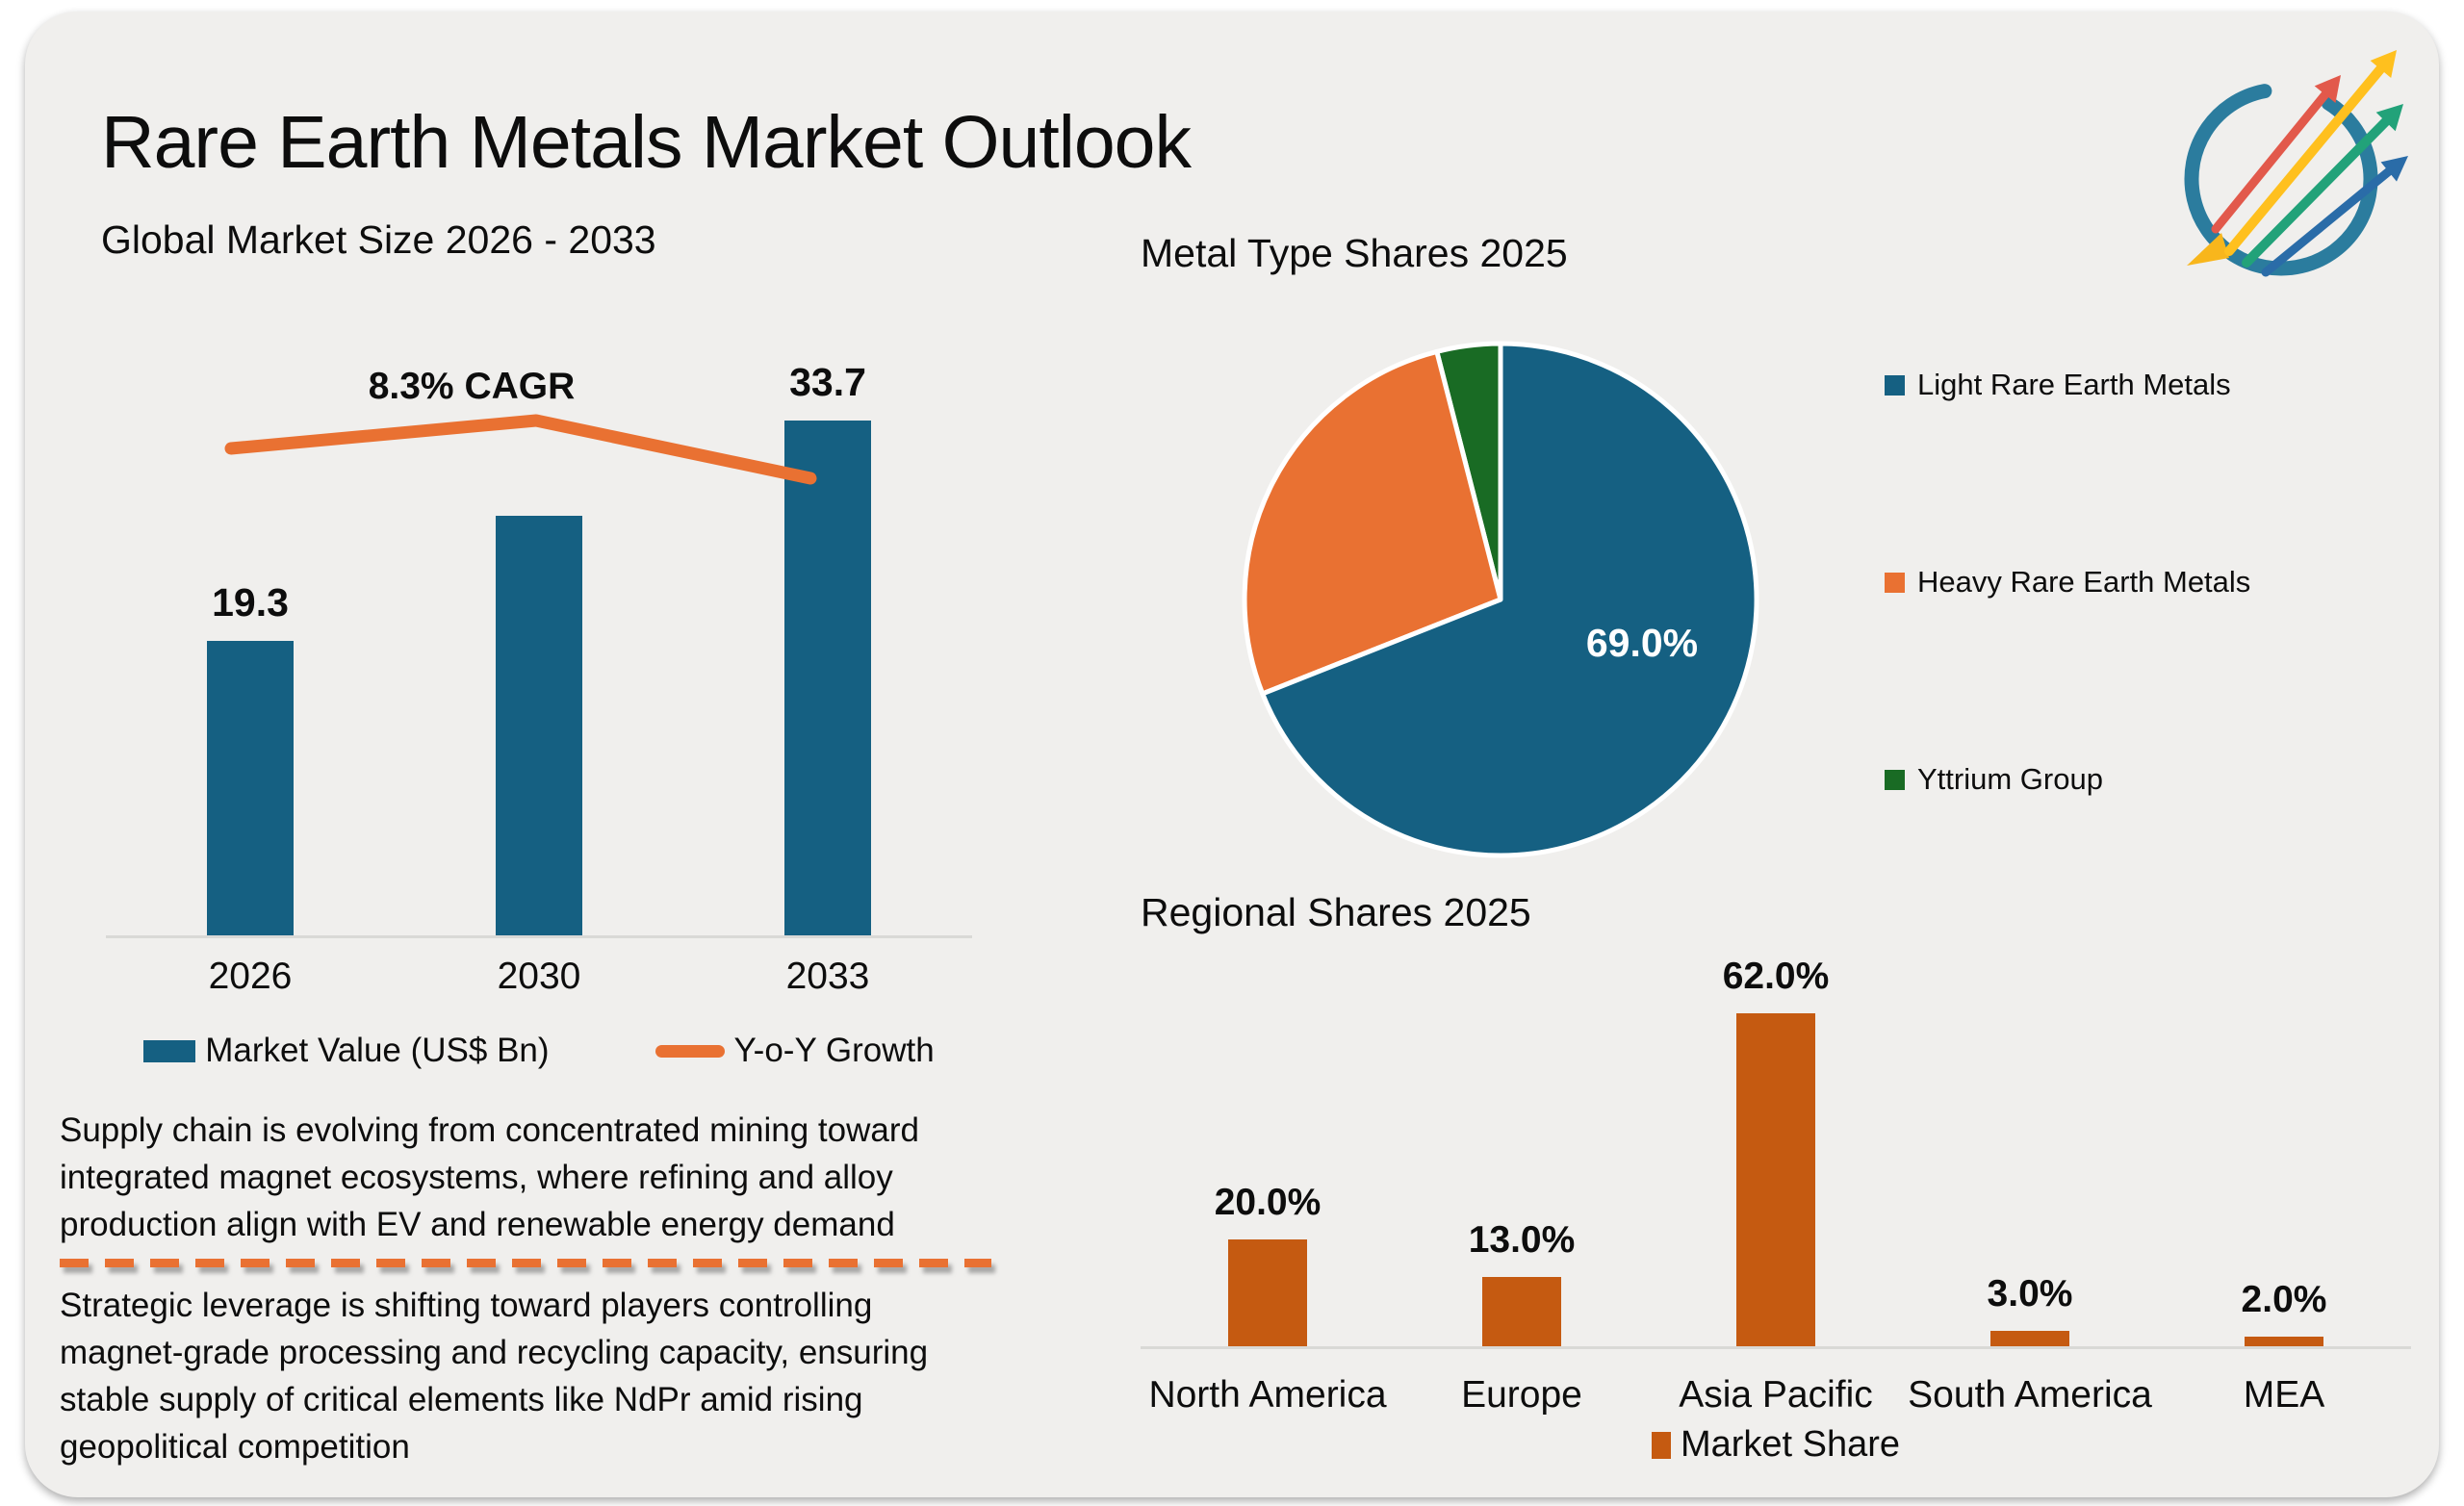 Image resolution: width=2464 pixels, height=1506 pixels. I want to click on pie-legend-label-yttrium: Yttrium Group, so click(2010, 779).